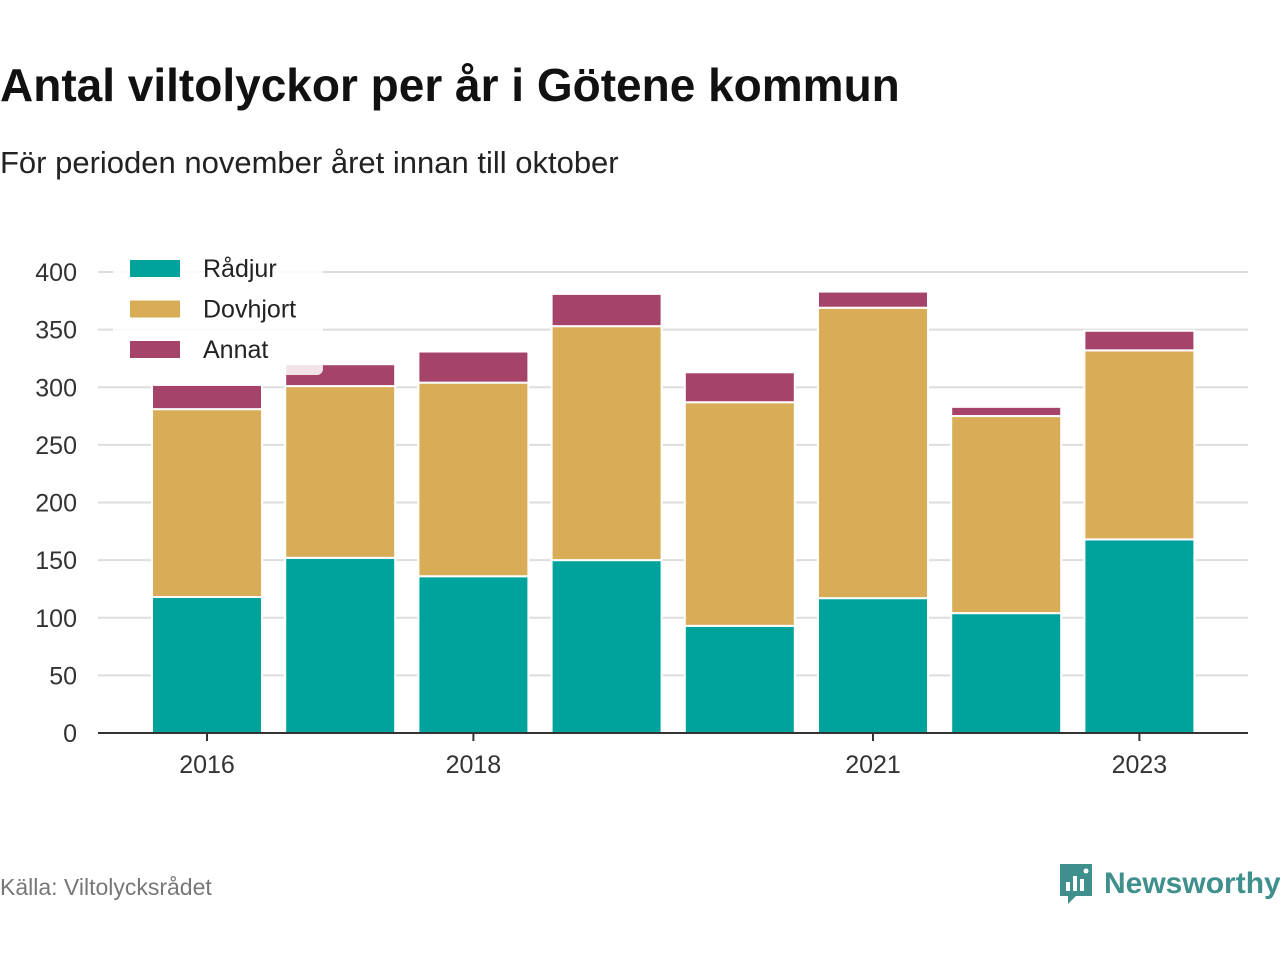 The height and width of the screenshot is (960, 1280). What do you see at coordinates (235, 350) in the screenshot?
I see `legend-label: Annat` at bounding box center [235, 350].